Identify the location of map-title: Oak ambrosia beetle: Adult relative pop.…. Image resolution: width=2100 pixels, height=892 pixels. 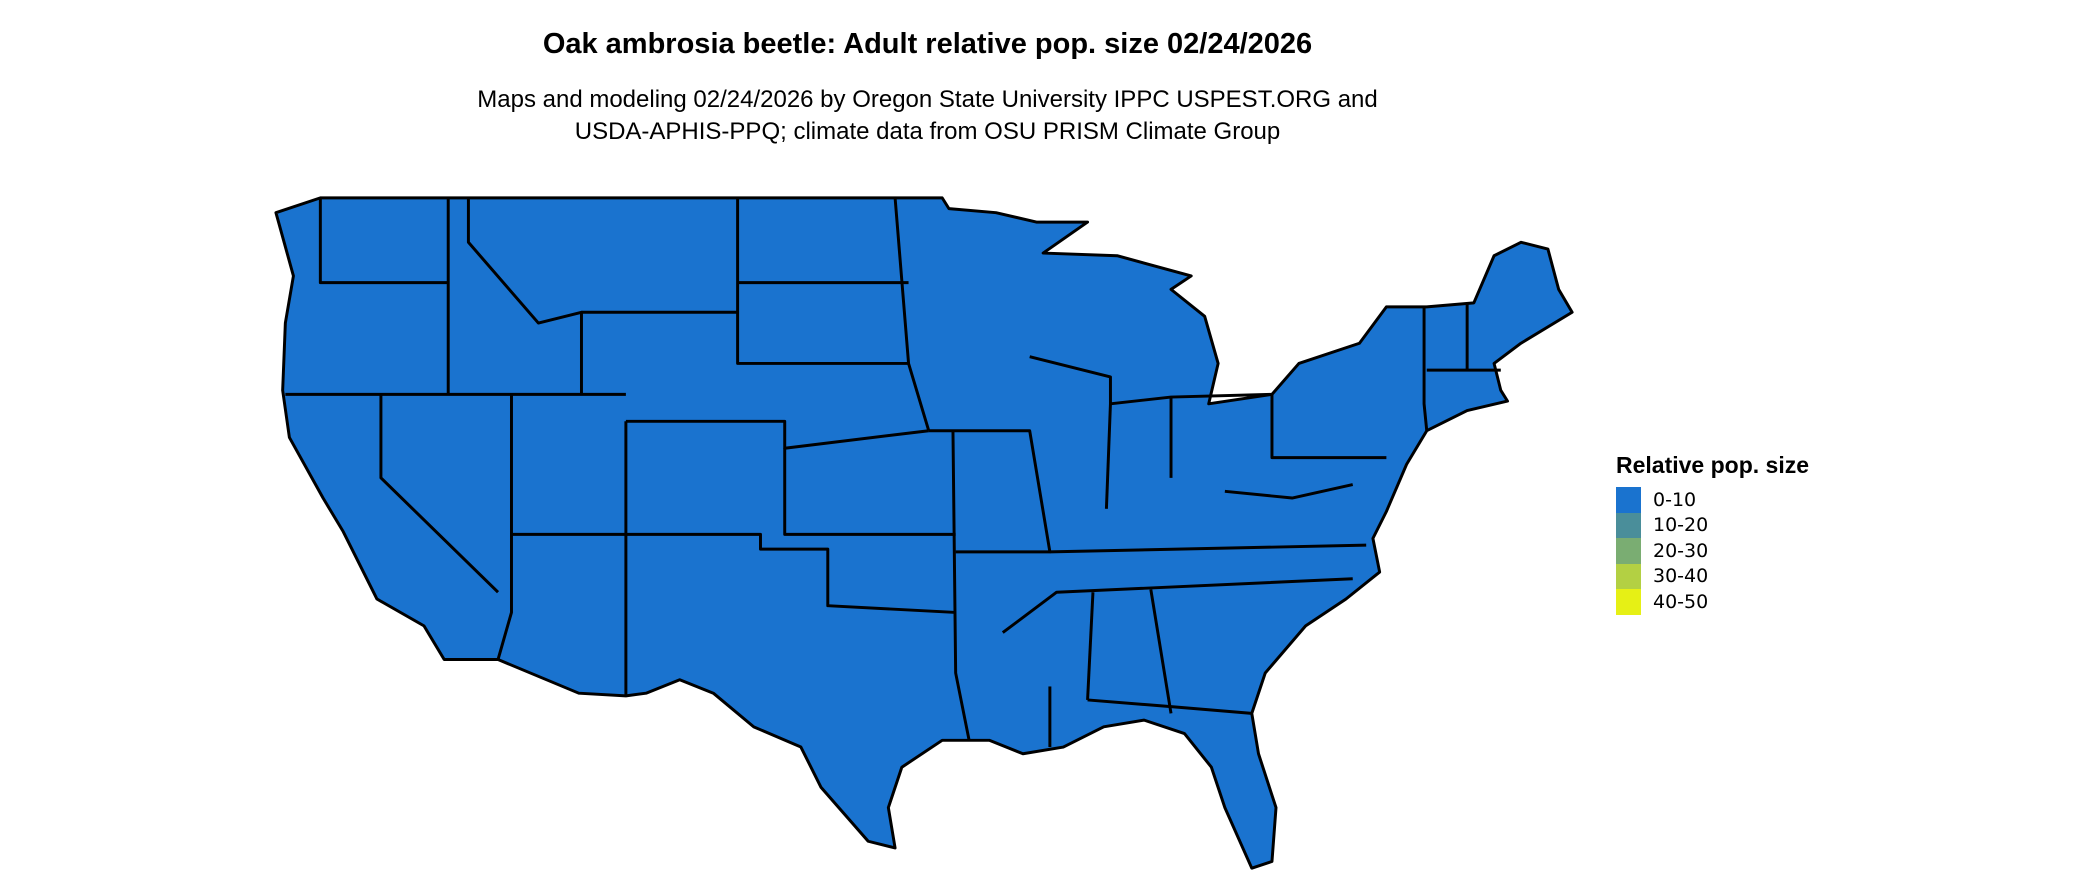
(927, 44).